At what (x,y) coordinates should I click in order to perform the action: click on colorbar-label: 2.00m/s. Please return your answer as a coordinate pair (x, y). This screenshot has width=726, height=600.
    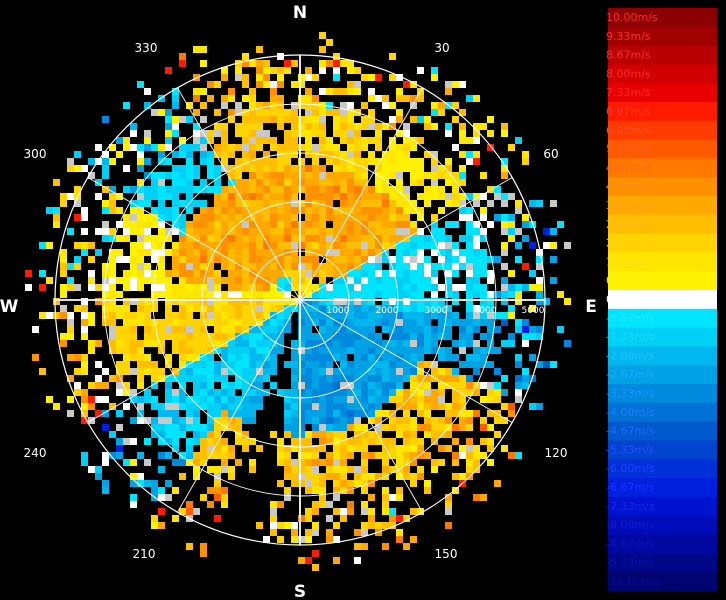
    Looking at the image, I should click on (628, 243).